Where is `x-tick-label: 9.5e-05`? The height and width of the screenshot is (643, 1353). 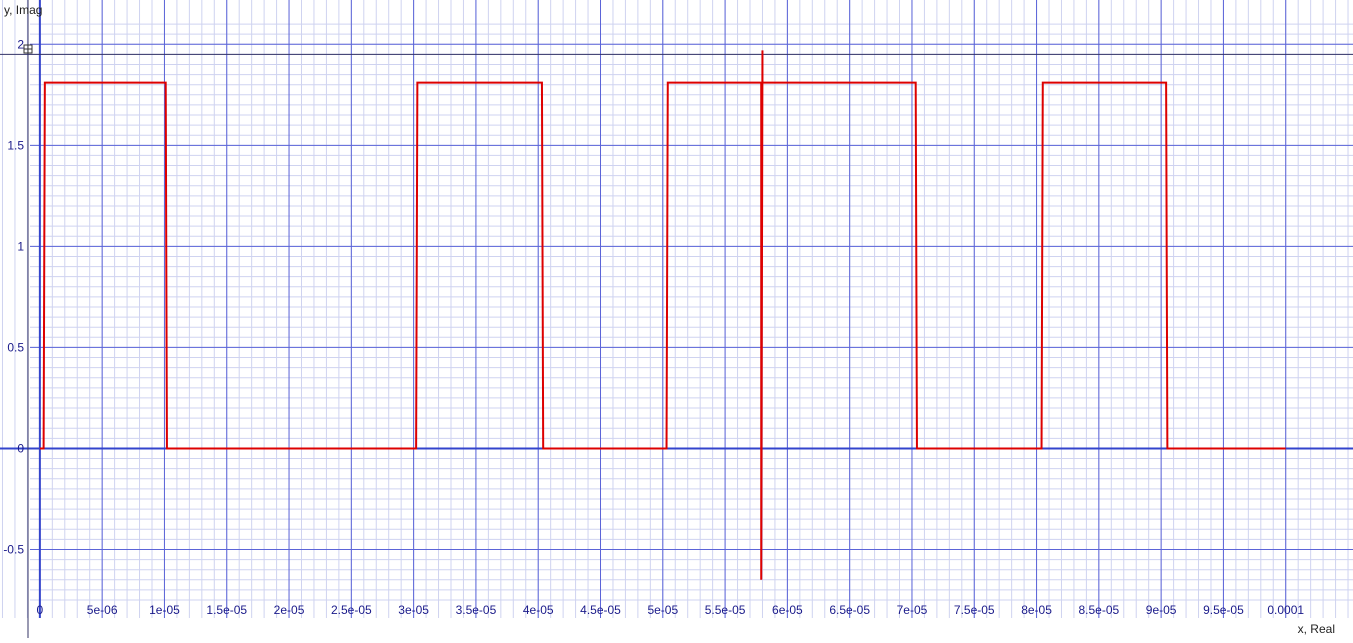
x-tick-label: 9.5e-05 is located at coordinates (1223, 610).